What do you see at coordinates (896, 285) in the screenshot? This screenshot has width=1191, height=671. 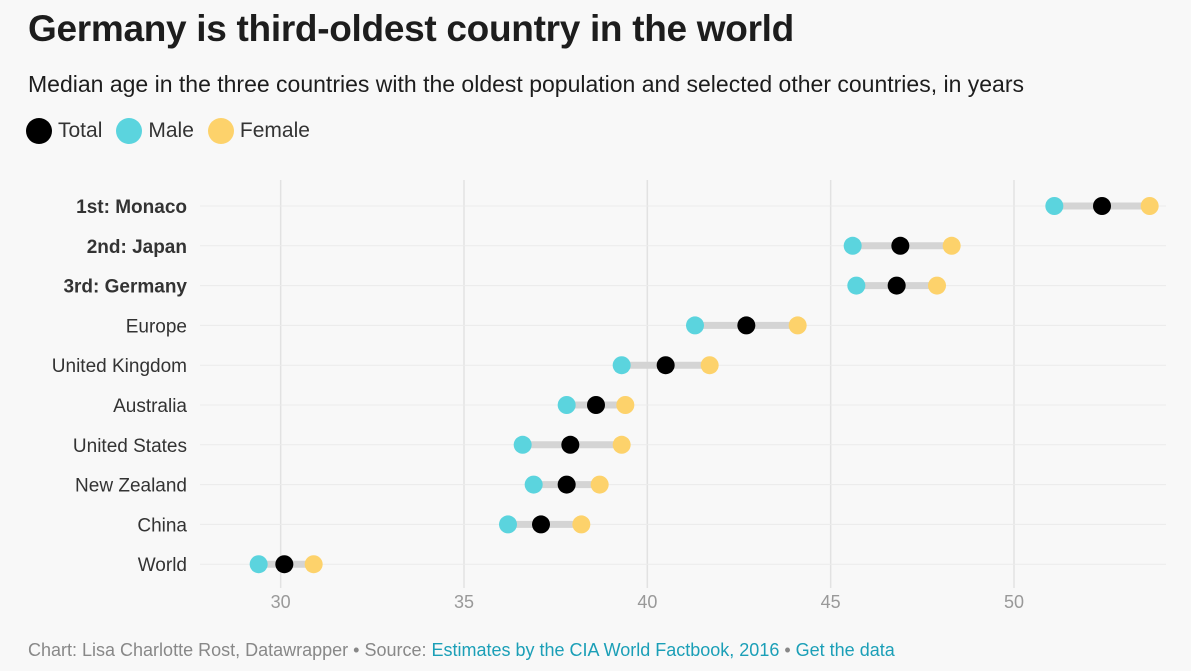 I see `dot-total-3rd-germany` at bounding box center [896, 285].